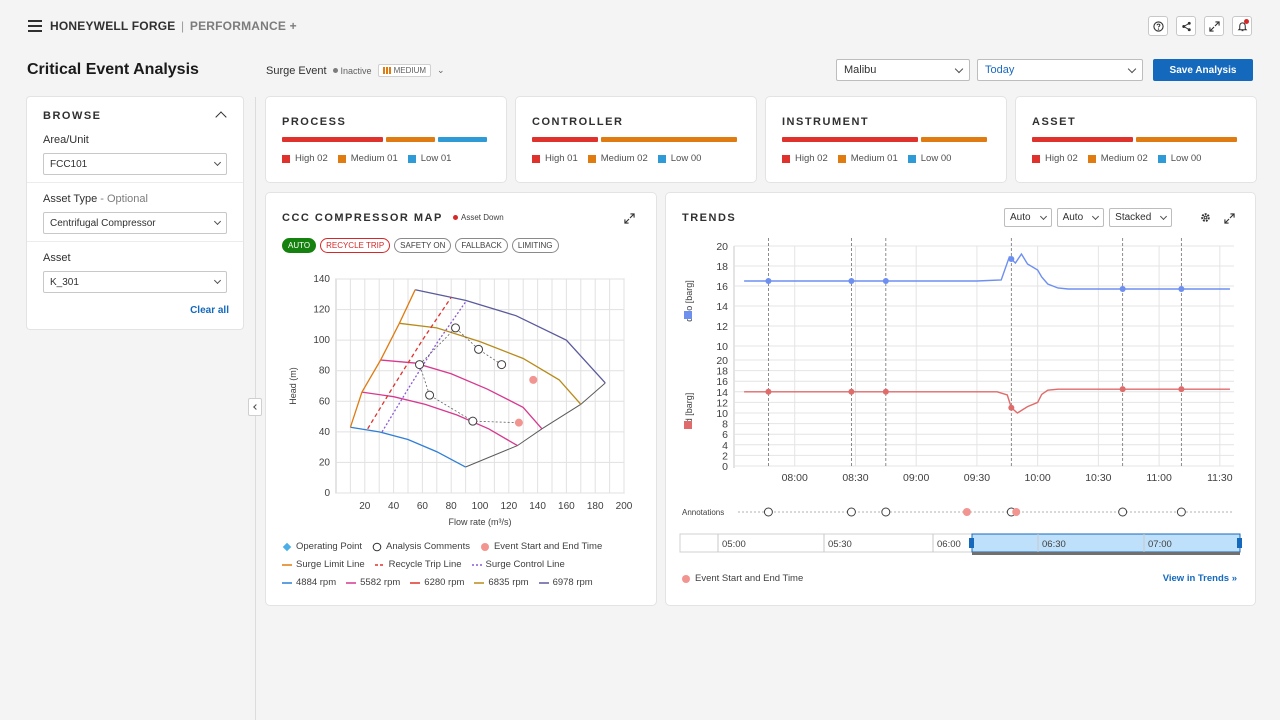 The width and height of the screenshot is (1280, 720). I want to click on series-recycle-trip-line, so click(409, 363).